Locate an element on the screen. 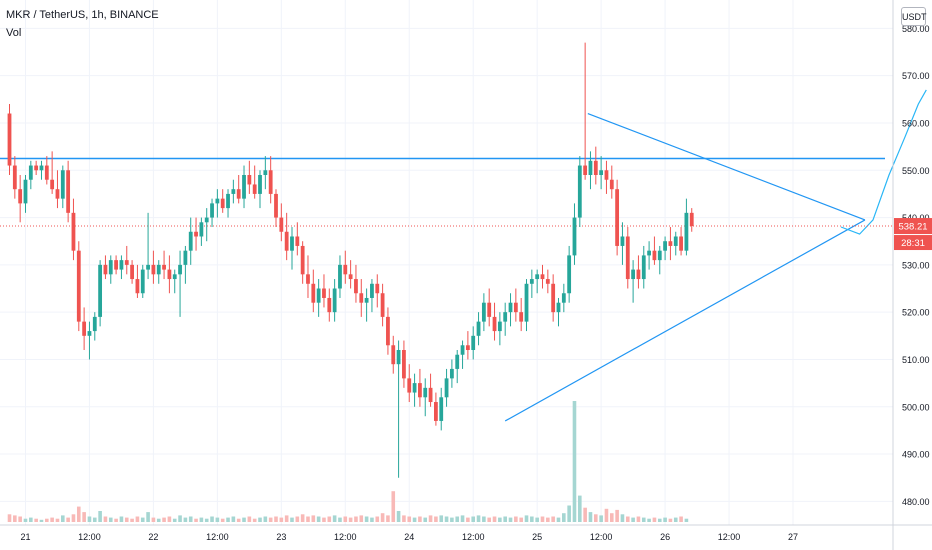 This screenshot has height=550, width=932. y-tick-label: 530.00 is located at coordinates (916, 265).